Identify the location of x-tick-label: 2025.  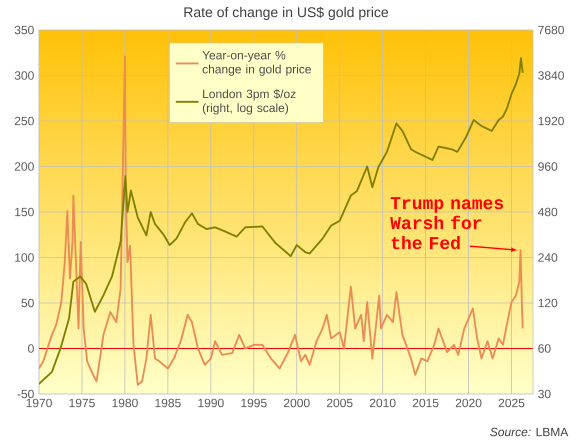
(511, 403).